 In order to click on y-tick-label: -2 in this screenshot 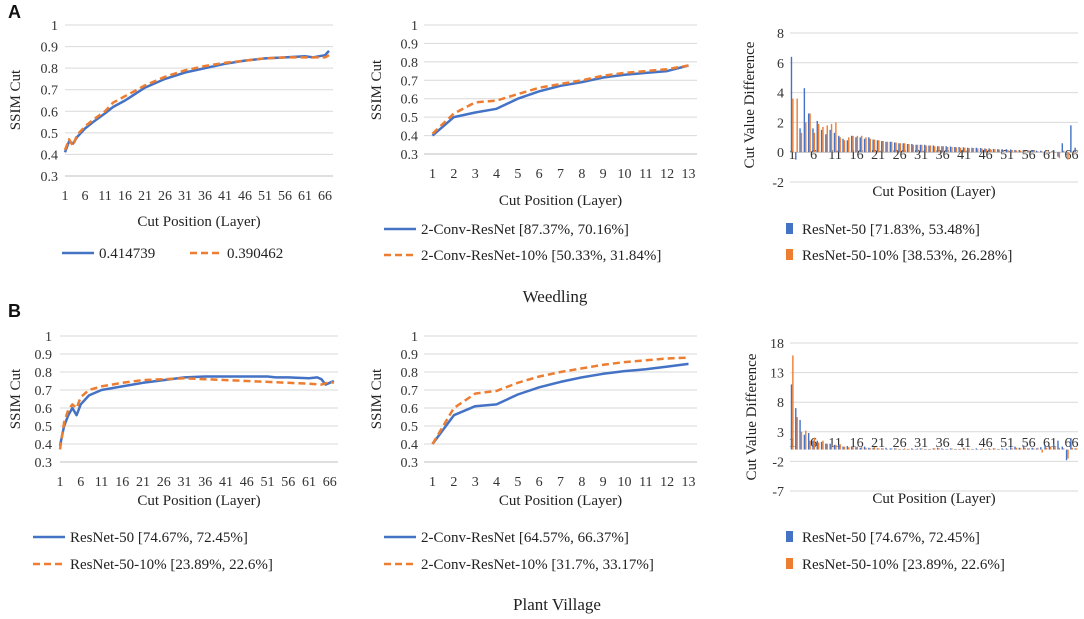, I will do `click(778, 183)`.